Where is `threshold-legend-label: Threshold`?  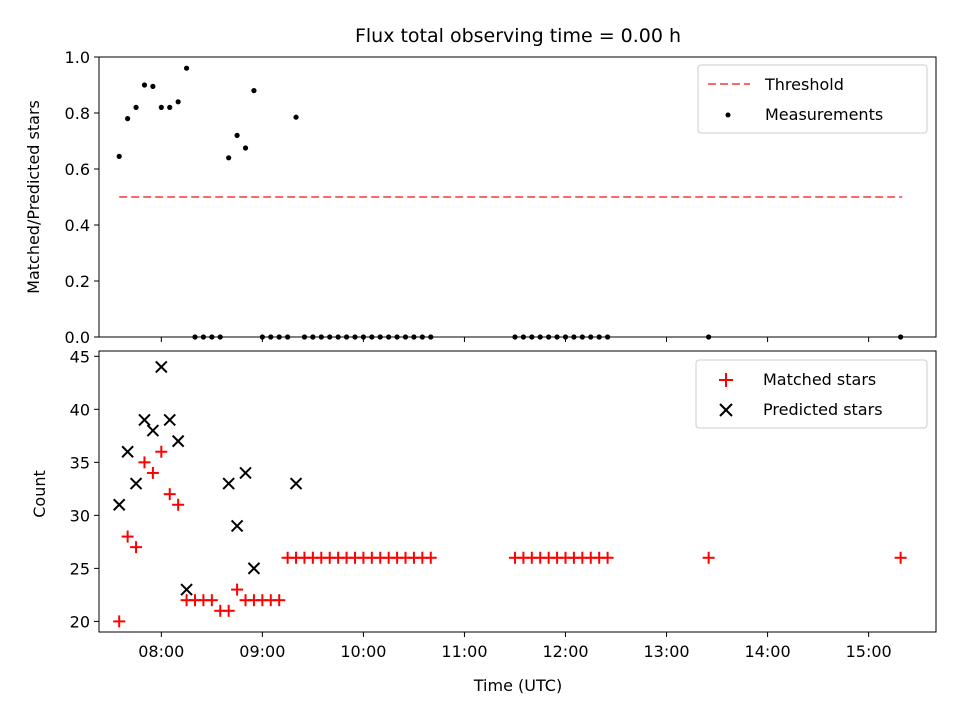 threshold-legend-label: Threshold is located at coordinates (804, 84).